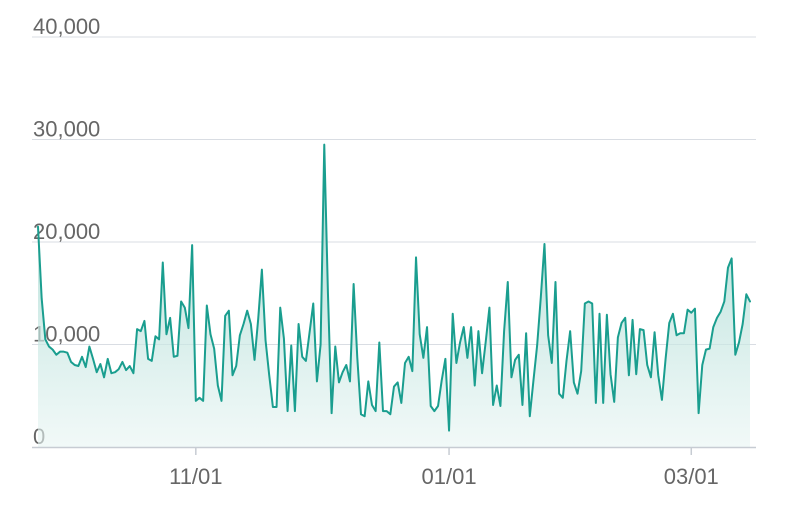 The height and width of the screenshot is (519, 786). I want to click on x-axis-ticks: 11/01 01/01 03/01, so click(444, 468).